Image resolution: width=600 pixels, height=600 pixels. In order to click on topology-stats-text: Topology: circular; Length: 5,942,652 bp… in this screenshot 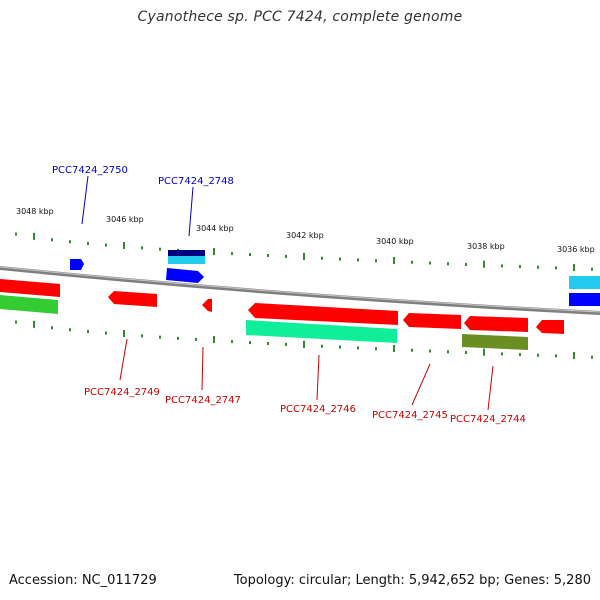, I will do `click(412, 580)`.